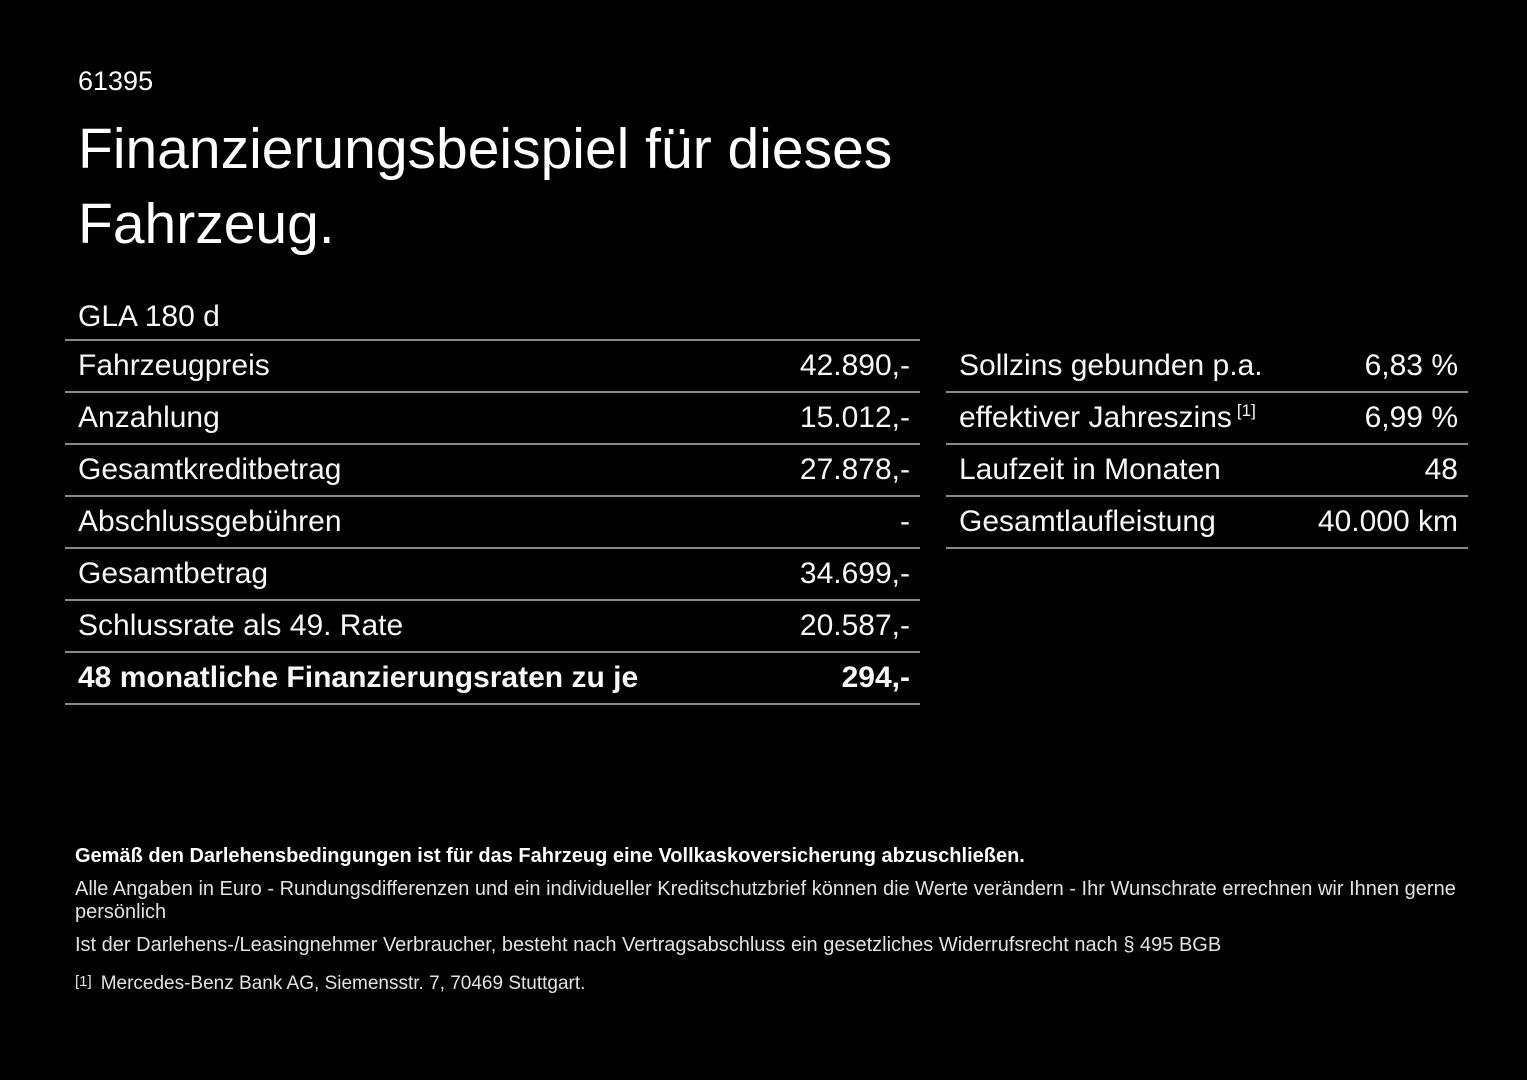  What do you see at coordinates (83, 981) in the screenshot?
I see `footnote-marker: [1]` at bounding box center [83, 981].